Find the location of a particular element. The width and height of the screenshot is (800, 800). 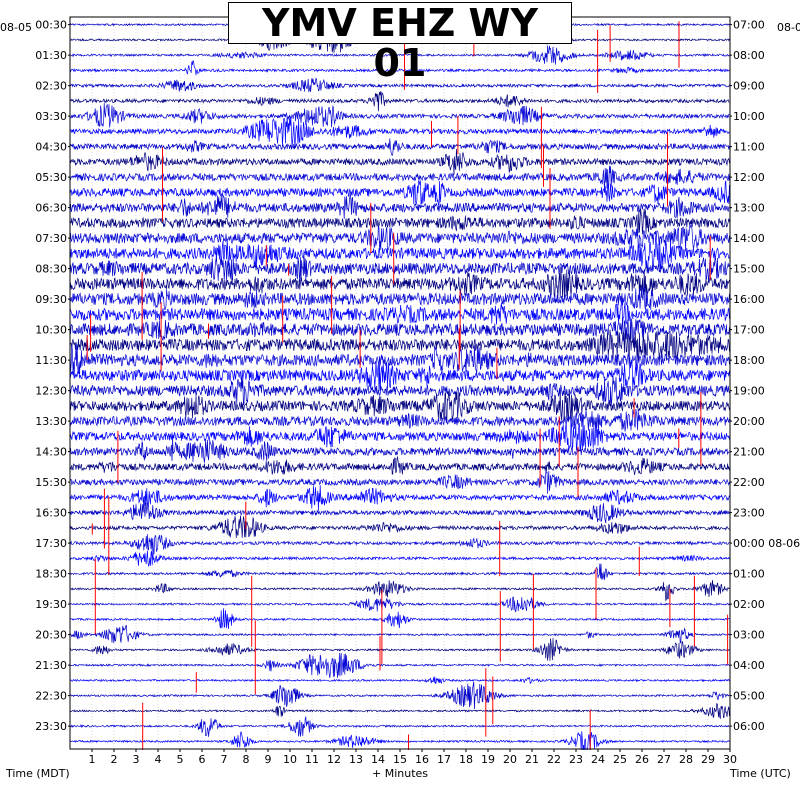

x-tick-label: 25 is located at coordinates (620, 759).